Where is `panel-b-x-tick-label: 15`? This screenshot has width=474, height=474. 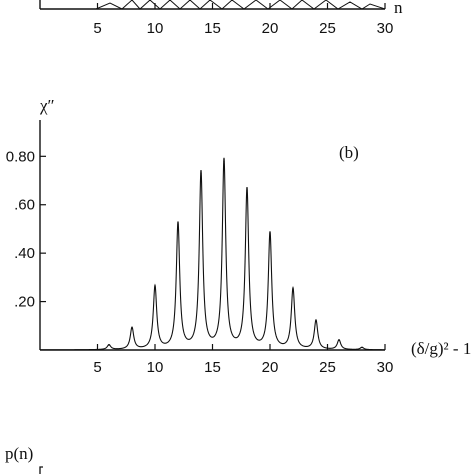
panel-b-x-tick-label: 15 is located at coordinates (212, 367).